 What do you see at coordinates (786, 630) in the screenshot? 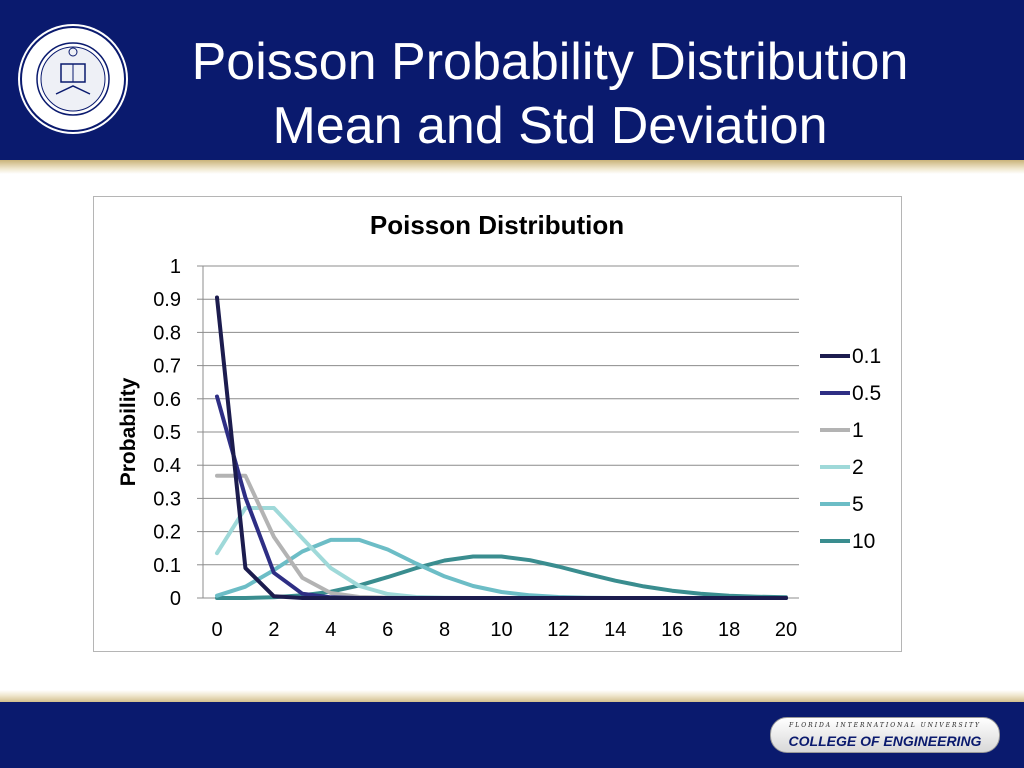
I see `x-tick-label: 20` at bounding box center [786, 630].